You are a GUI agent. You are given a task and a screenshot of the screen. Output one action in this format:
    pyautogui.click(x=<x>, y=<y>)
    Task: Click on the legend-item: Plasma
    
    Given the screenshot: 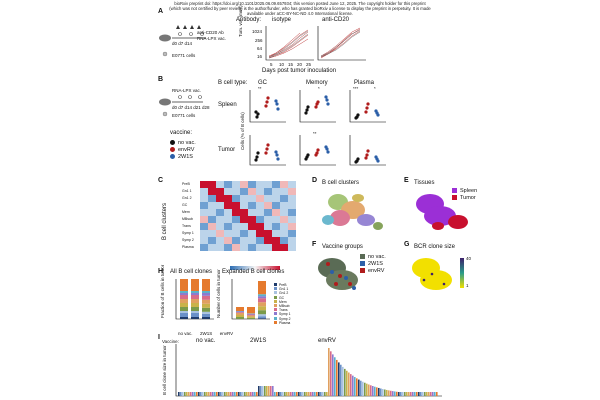 What is the action you would take?
    pyautogui.click(x=282, y=322)
    